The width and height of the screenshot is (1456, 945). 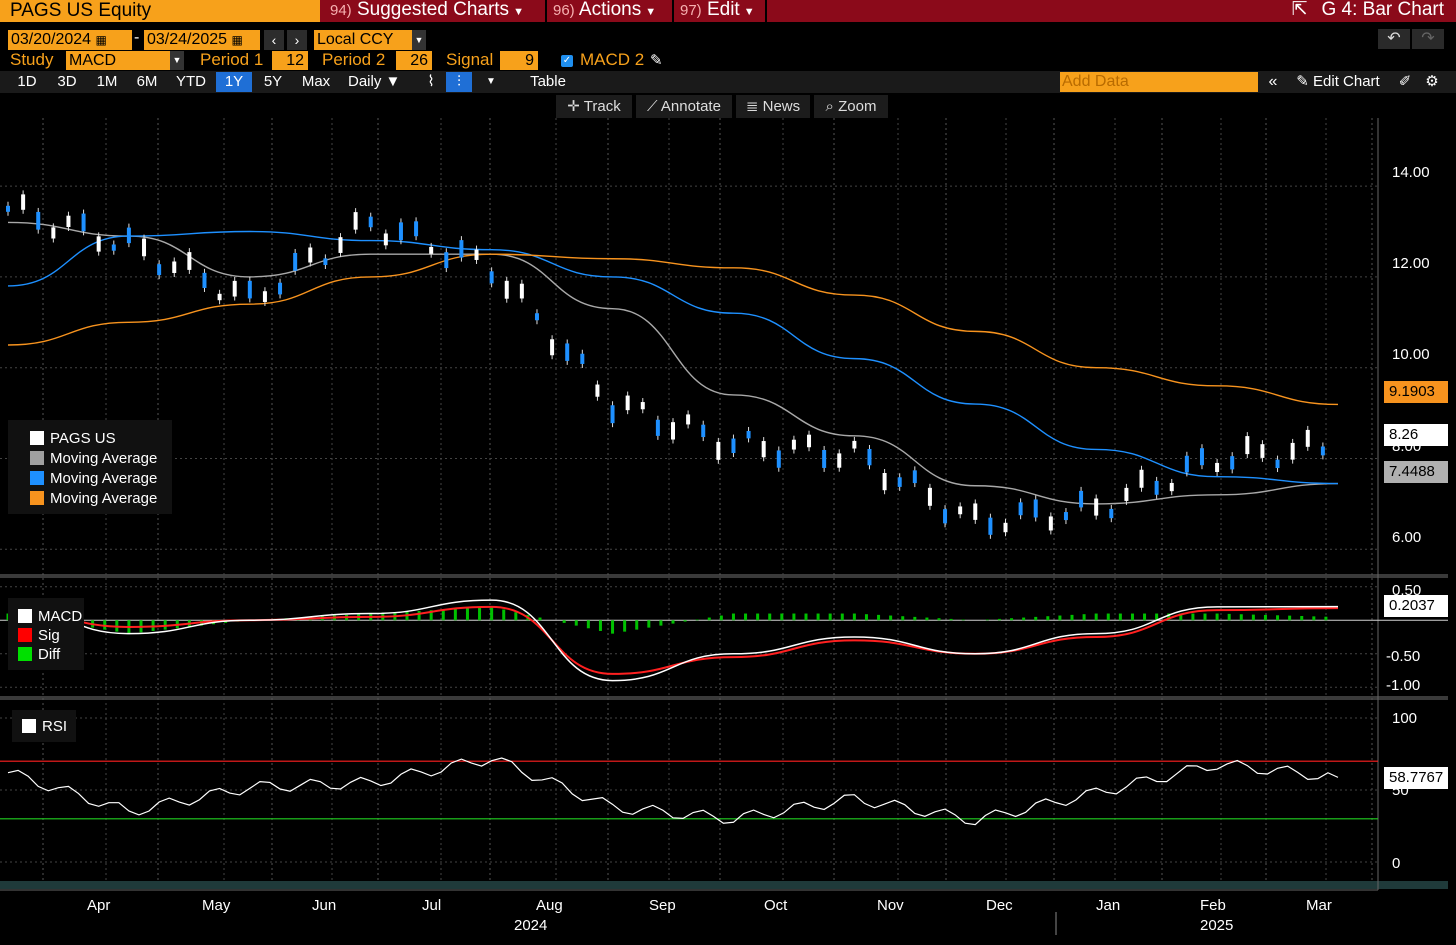 I want to click on news-tool: ≣ News, so click(x=773, y=106).